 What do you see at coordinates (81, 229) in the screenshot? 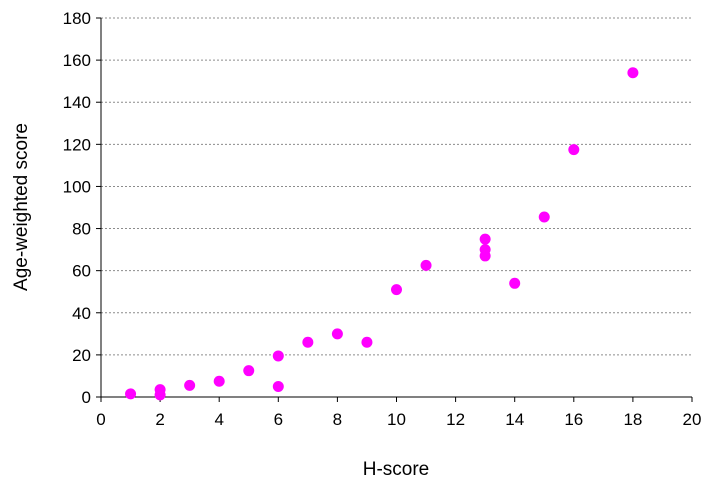
I see `y-tick-label: 80` at bounding box center [81, 229].